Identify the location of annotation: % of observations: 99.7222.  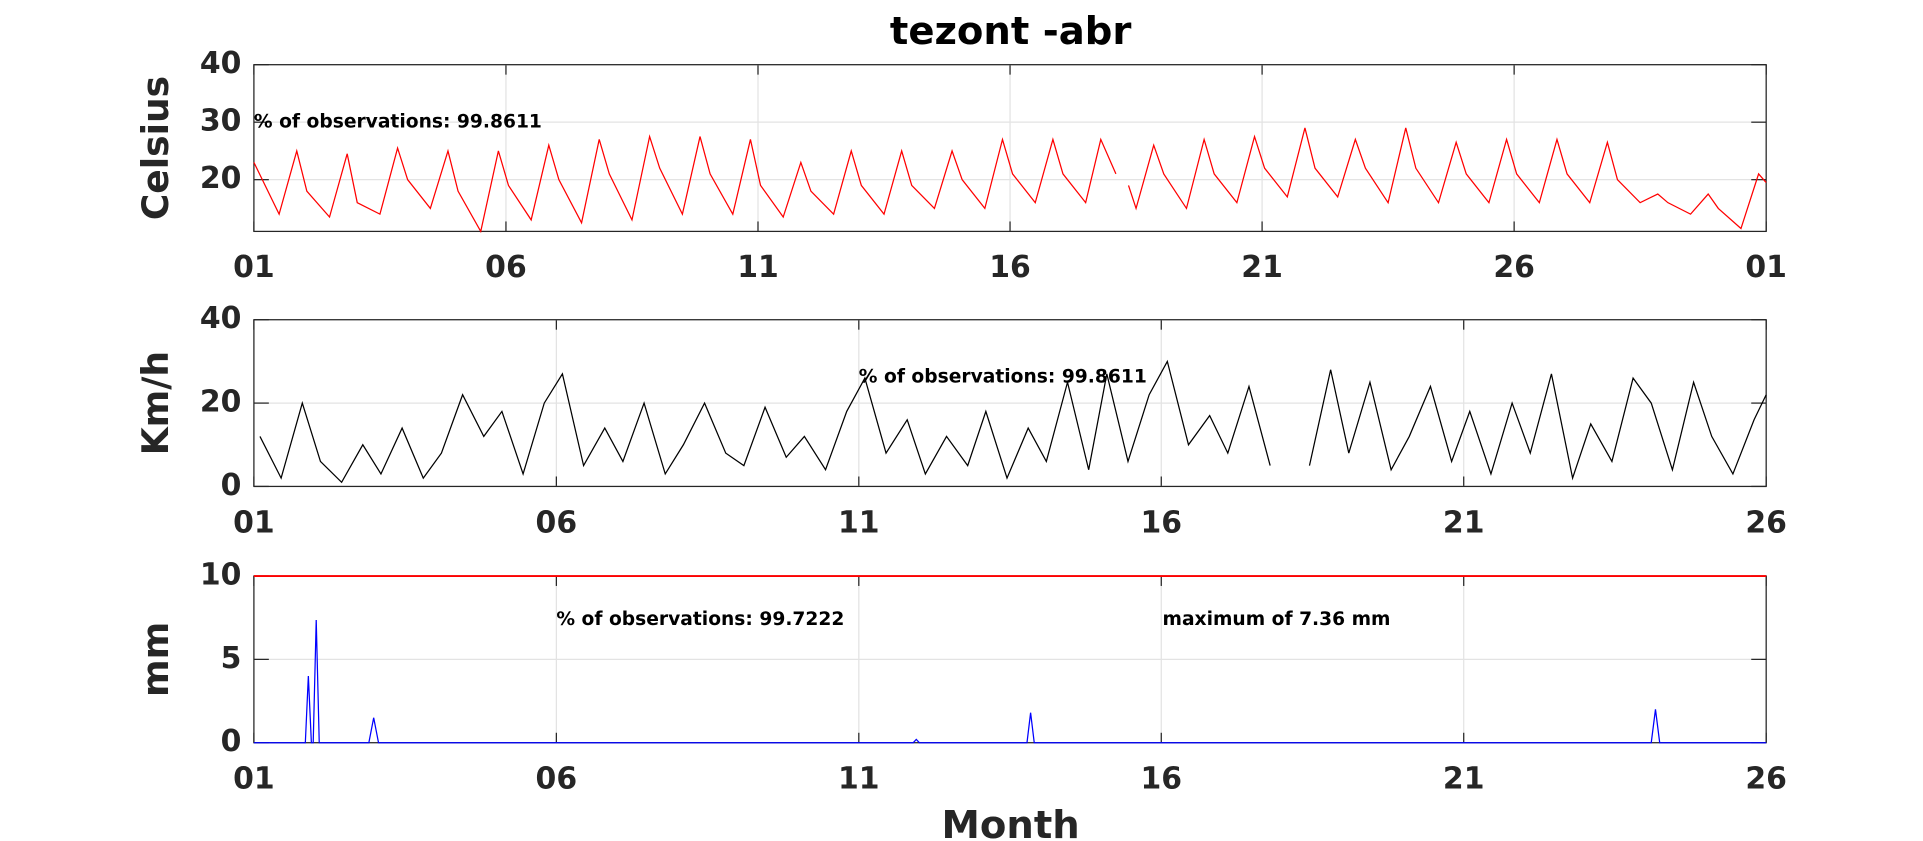
(700, 619).